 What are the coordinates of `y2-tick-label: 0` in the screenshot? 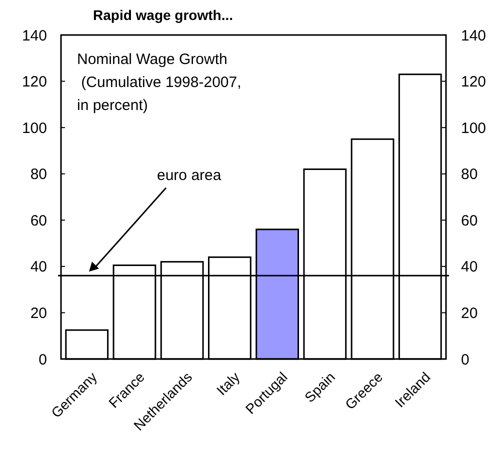 It's located at (465, 359).